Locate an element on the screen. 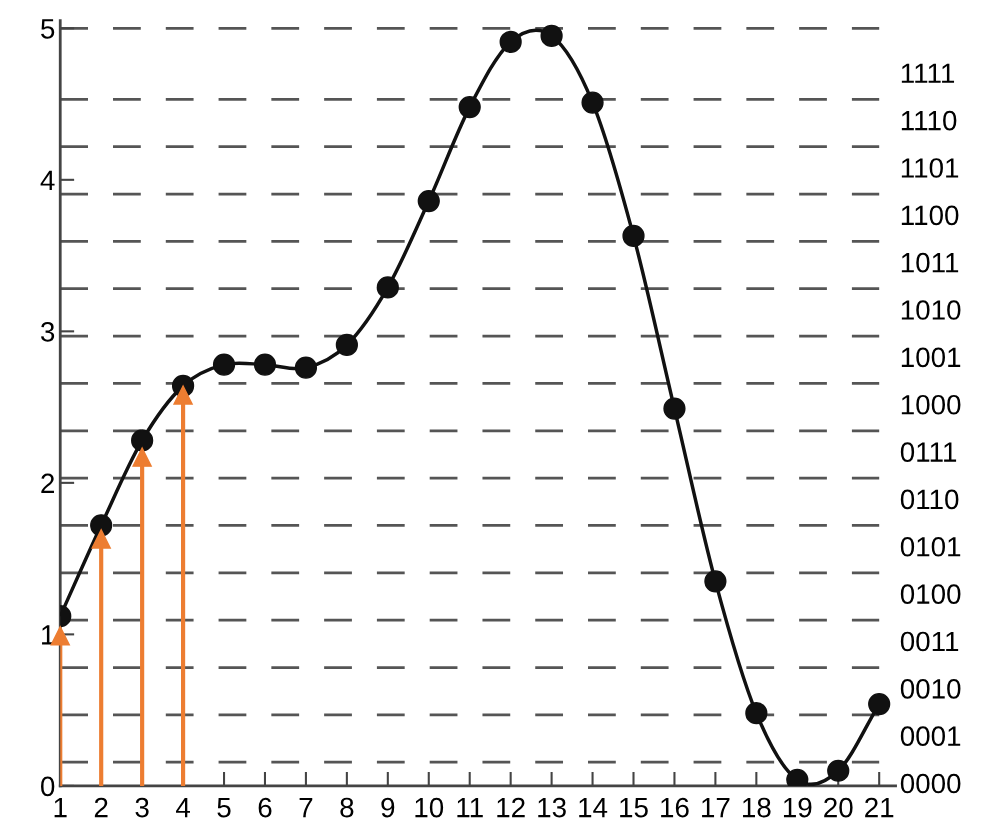 Image resolution: width=1004 pixels, height=829 pixels. x-tick-label: 3 is located at coordinates (142, 807).